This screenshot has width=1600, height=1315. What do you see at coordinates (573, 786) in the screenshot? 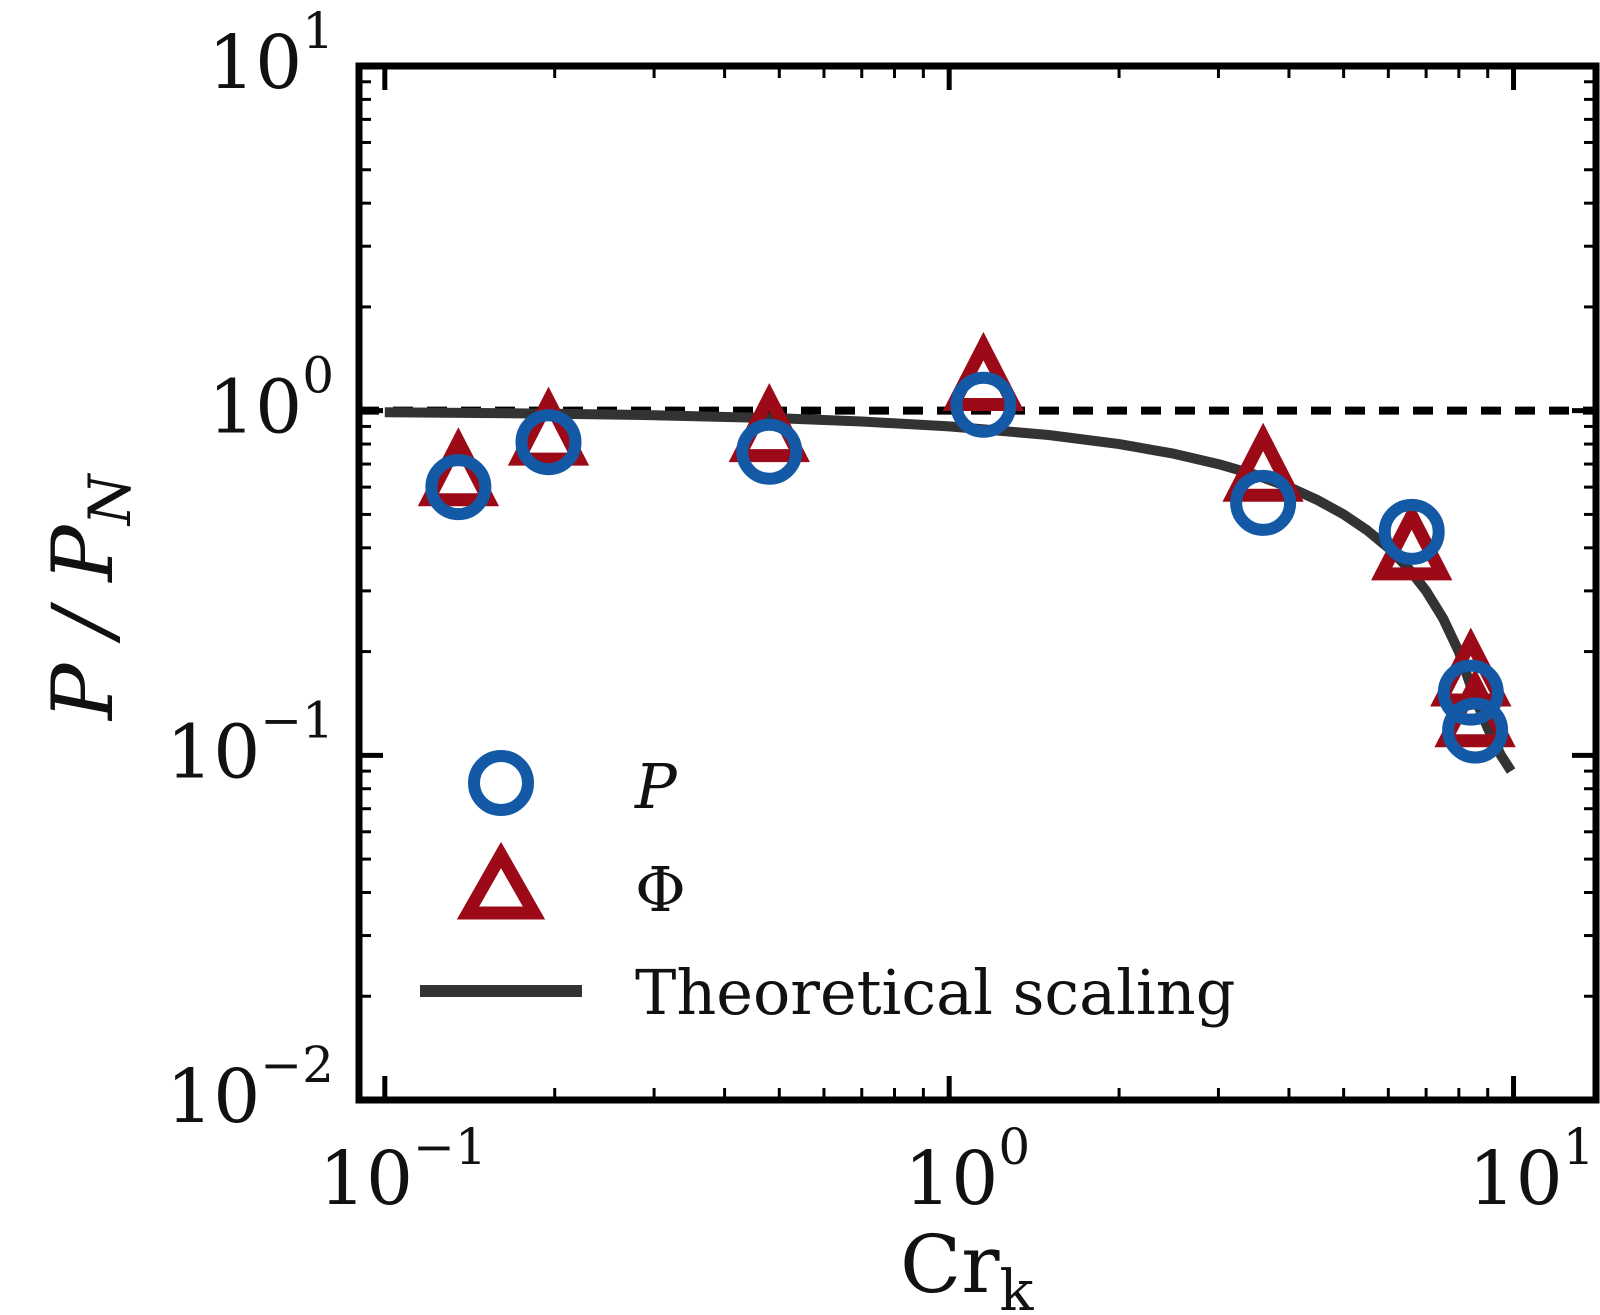
I see `legend-entry-p: P` at bounding box center [573, 786].